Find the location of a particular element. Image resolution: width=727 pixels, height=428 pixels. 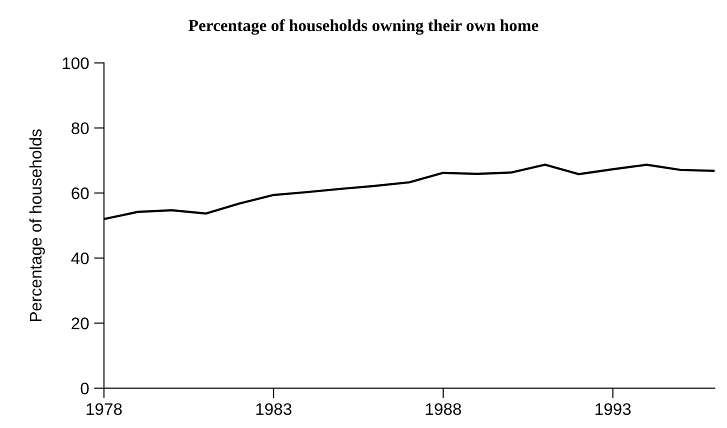

x-tick-label: 1983 is located at coordinates (274, 409).